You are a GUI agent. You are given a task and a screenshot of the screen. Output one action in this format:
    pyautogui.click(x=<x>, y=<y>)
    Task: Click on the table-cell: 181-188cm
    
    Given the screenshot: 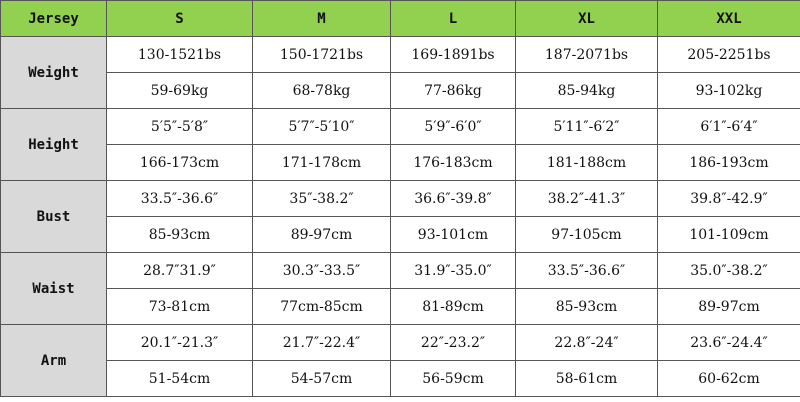 What is the action you would take?
    pyautogui.click(x=586, y=162)
    